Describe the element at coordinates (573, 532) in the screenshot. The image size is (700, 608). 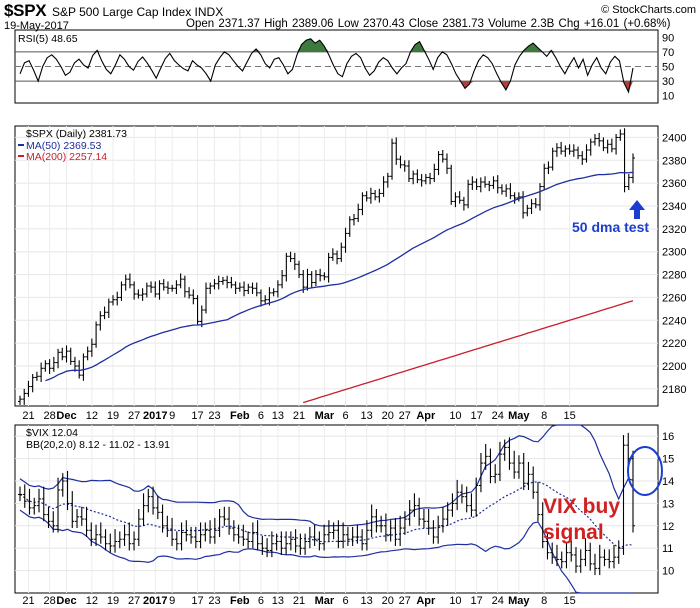
I see `vix-buy-annotation-line2: signal` at that location.